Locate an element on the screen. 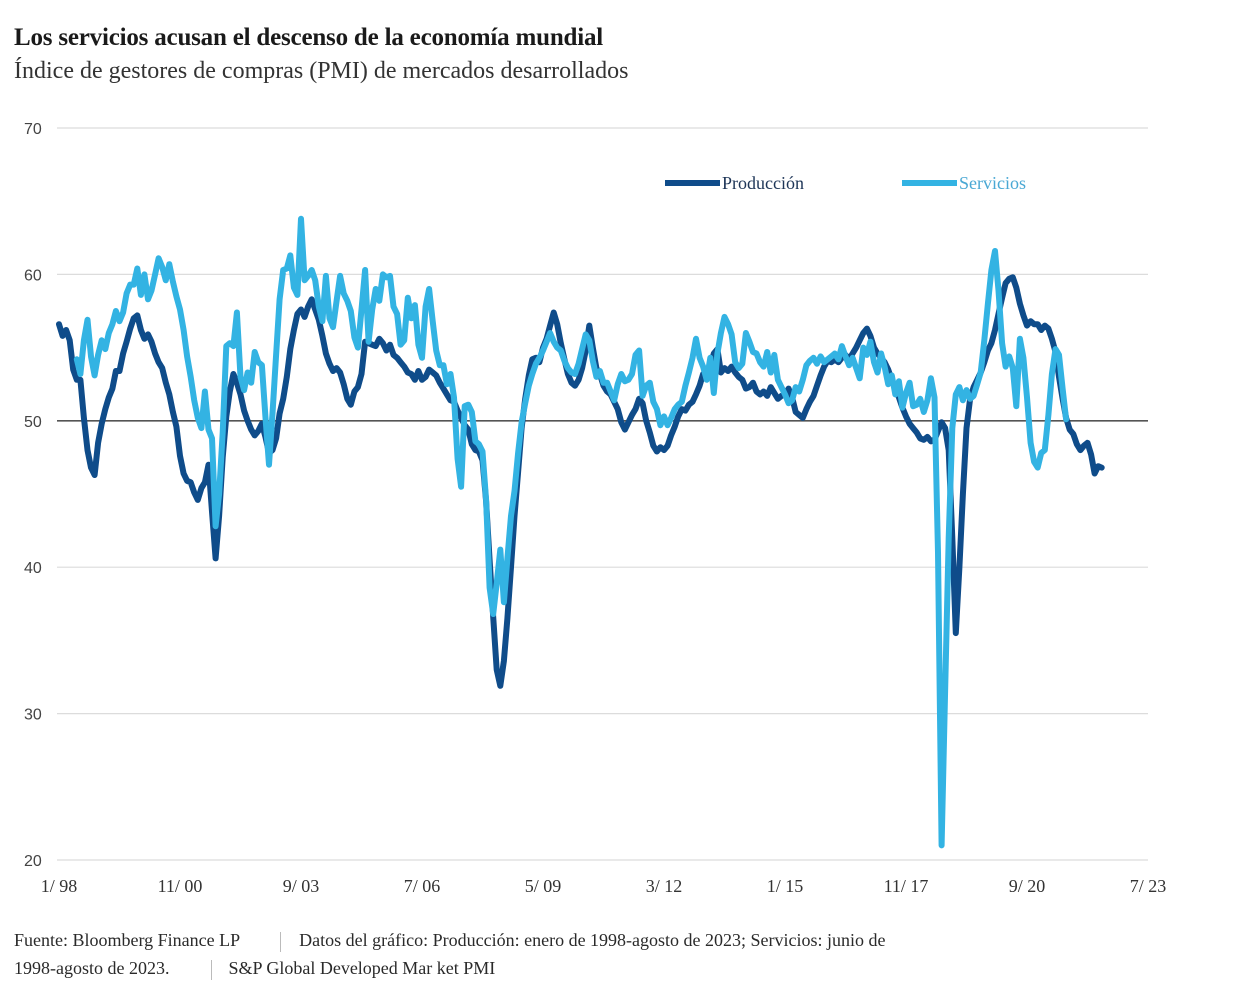  x-tick-label: 5/ 09 is located at coordinates (543, 886).